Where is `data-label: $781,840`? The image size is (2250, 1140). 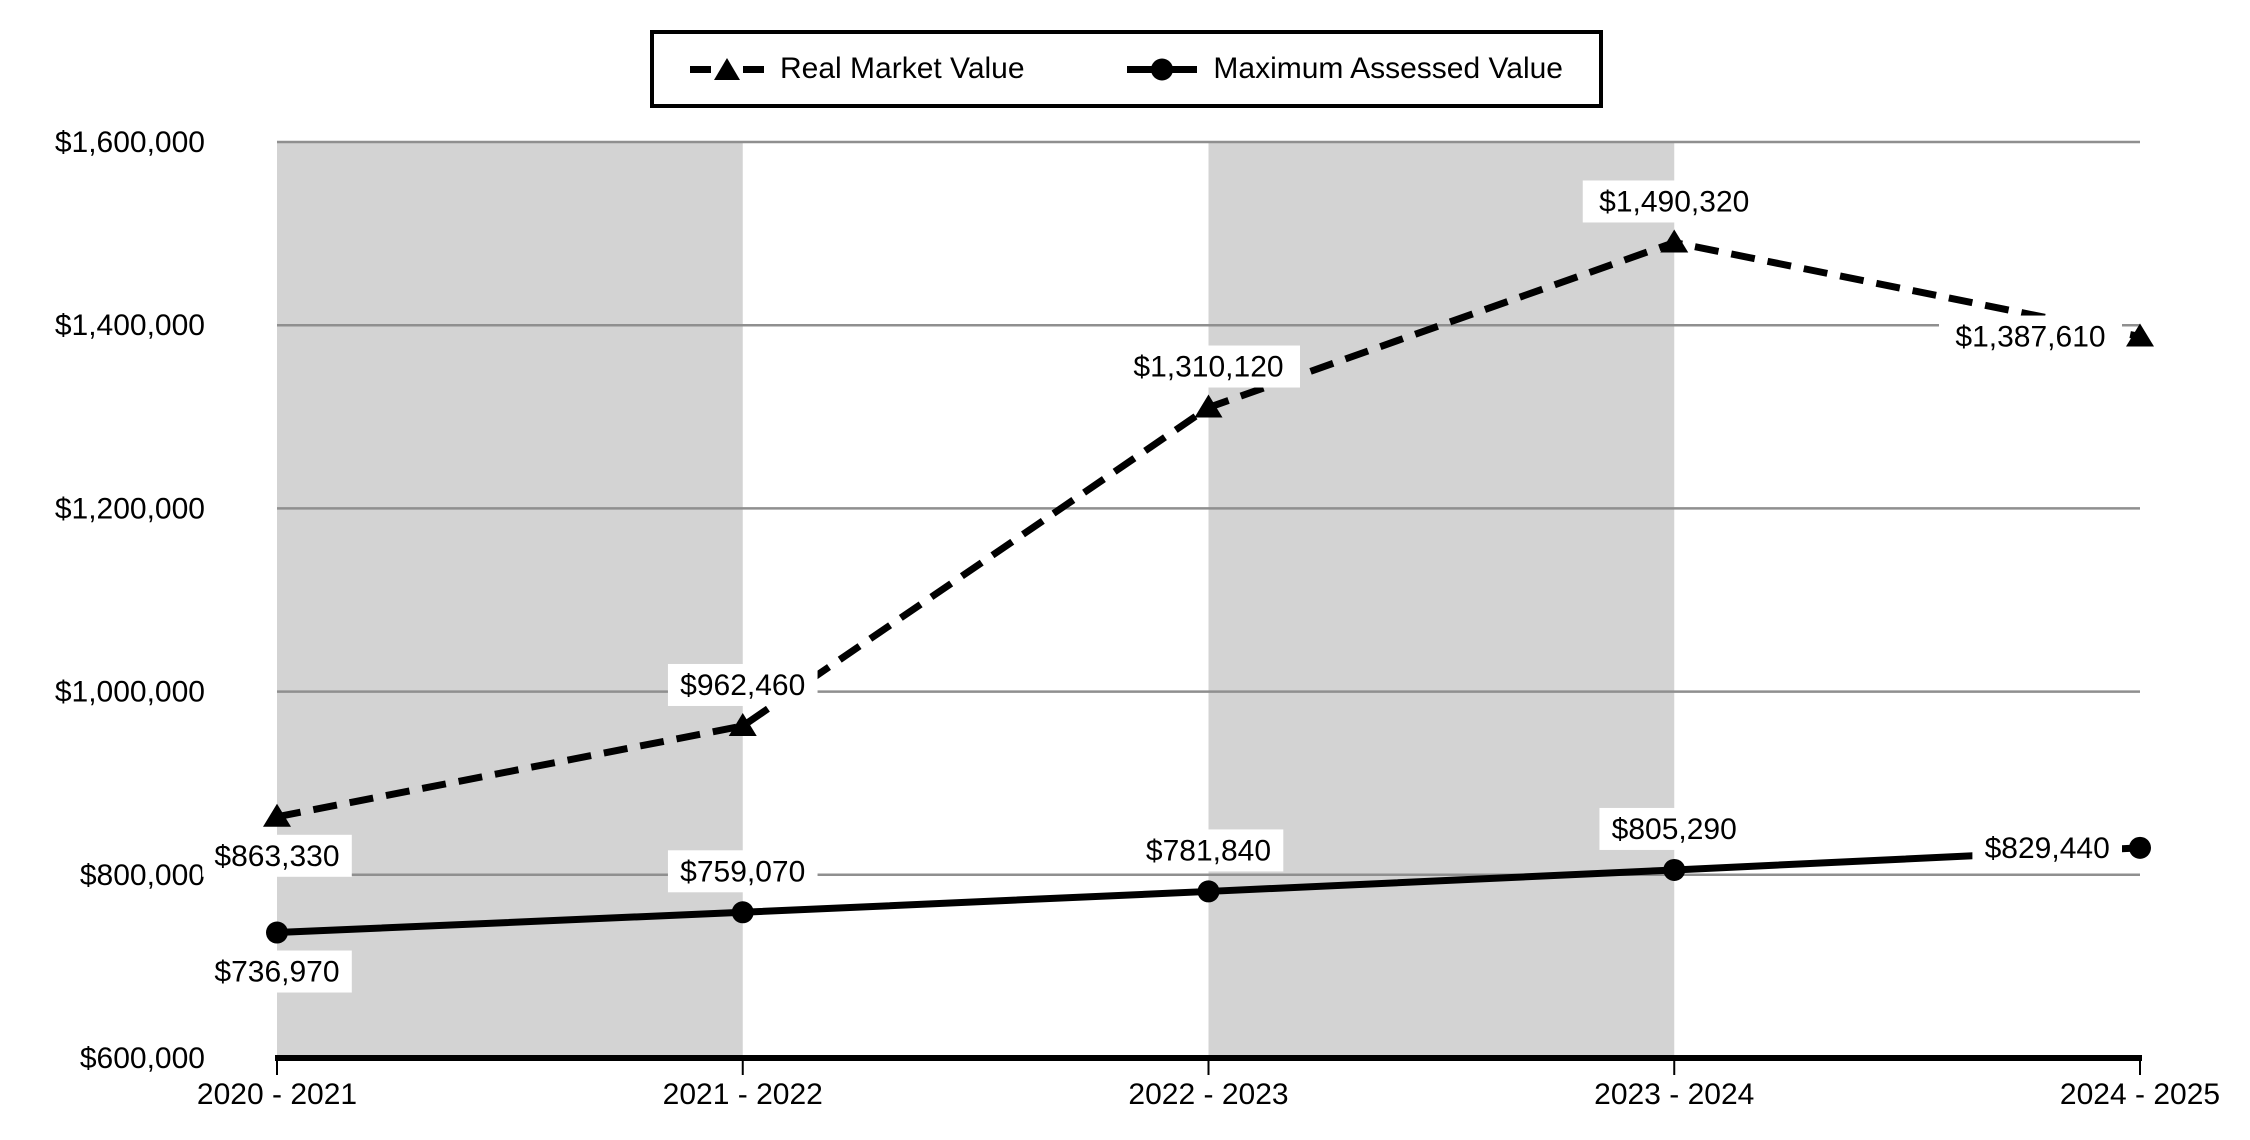 data-label: $781,840 is located at coordinates (1208, 850).